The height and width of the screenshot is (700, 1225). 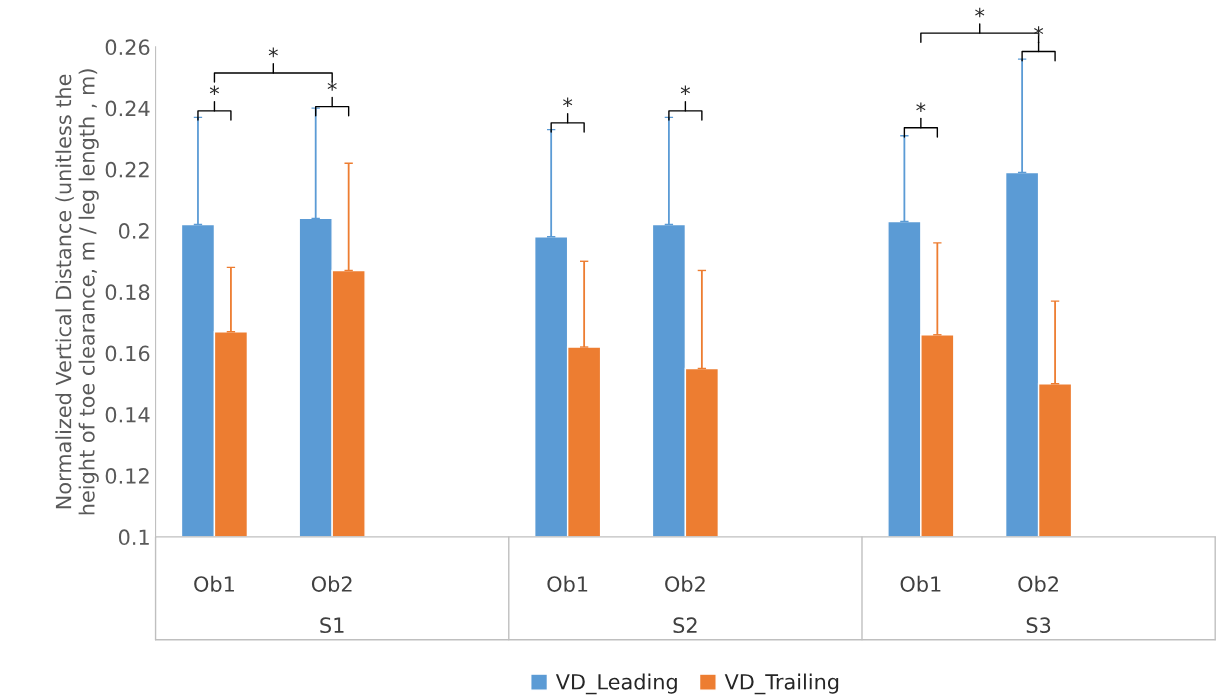 I want to click on y-tick-label: 0.1, so click(x=133, y=537).